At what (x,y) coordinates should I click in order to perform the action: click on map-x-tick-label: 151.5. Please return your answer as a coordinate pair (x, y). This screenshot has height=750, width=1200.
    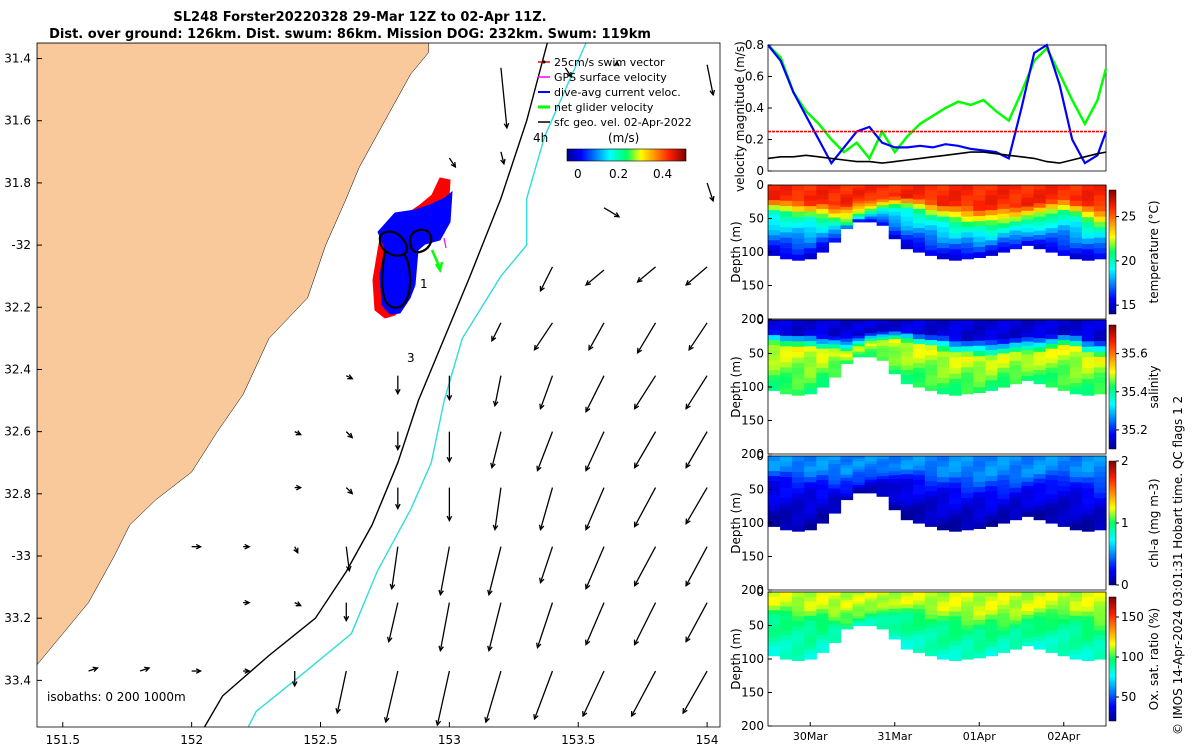
    Looking at the image, I should click on (63, 740).